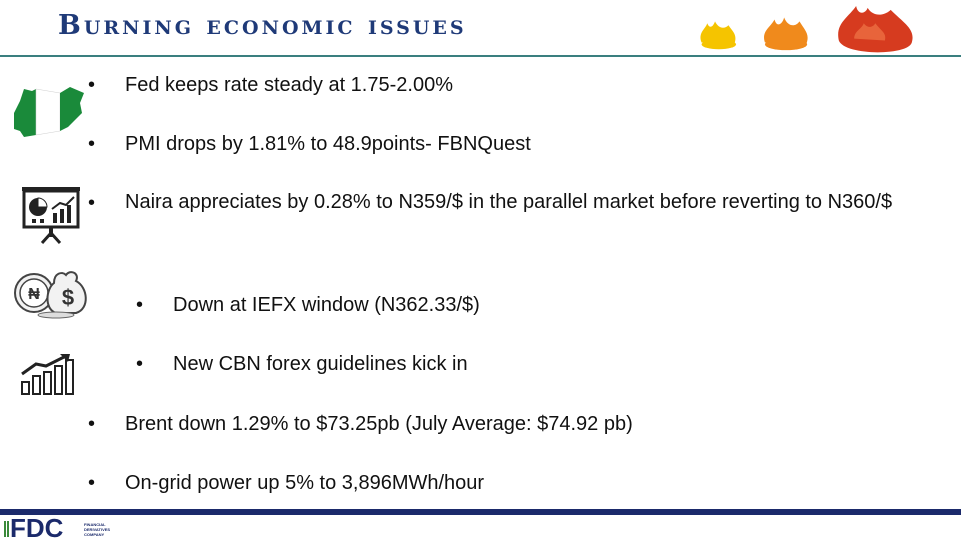 Image resolution: width=961 pixels, height=541 pixels. I want to click on naira-dollar-coins-icon: ₦ $, so click(50, 295).